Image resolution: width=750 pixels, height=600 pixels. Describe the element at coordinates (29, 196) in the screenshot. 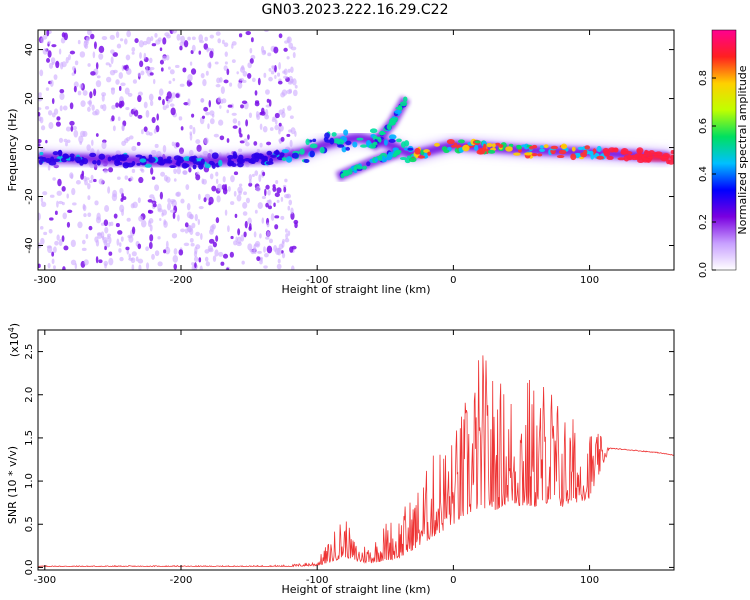

I see `spectrogram-y-tick-label: -20` at that location.